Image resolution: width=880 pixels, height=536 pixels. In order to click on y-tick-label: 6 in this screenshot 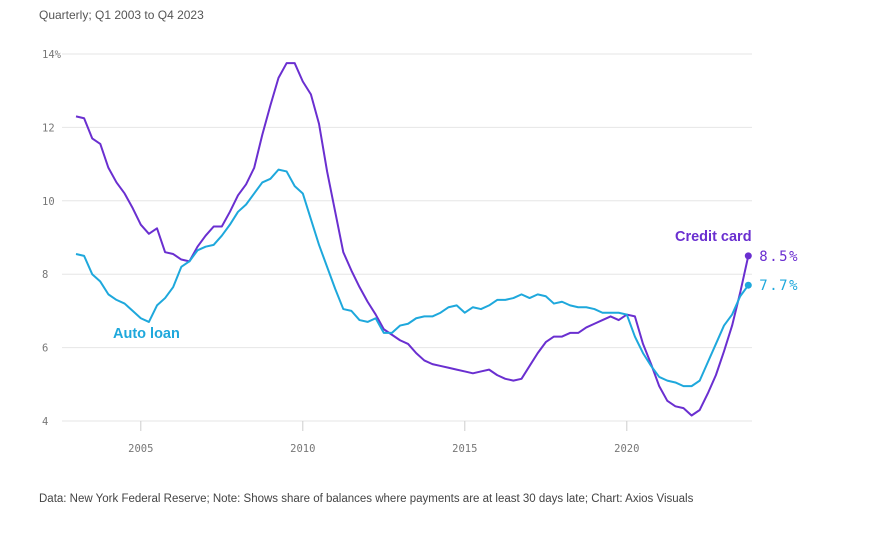, I will do `click(45, 349)`.